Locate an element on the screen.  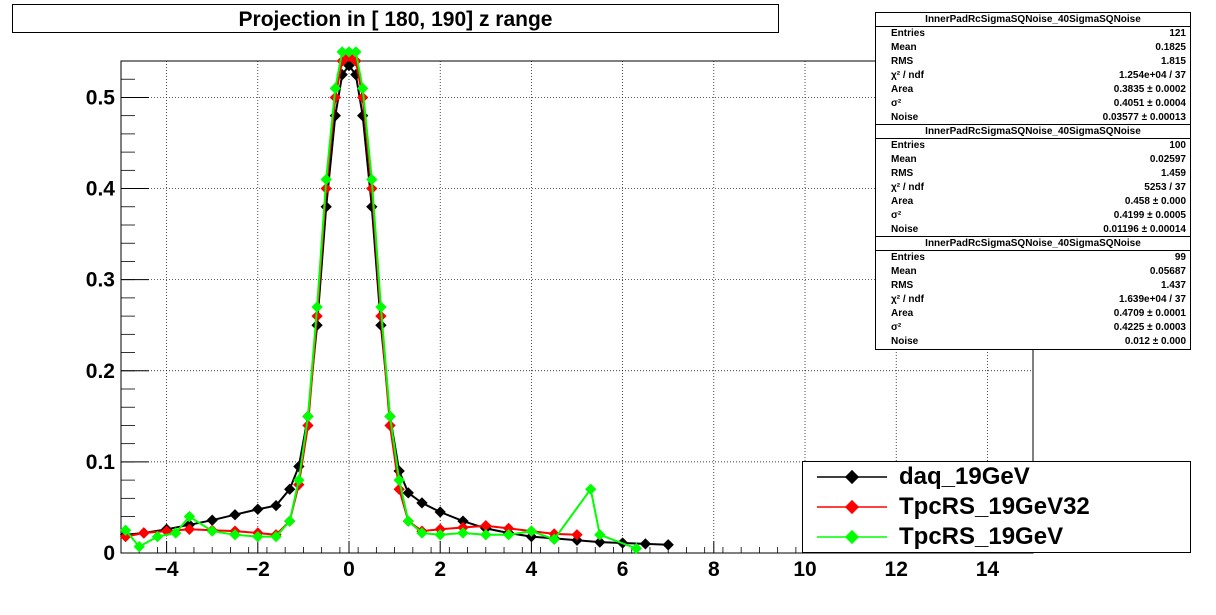
y-tick-label: 0.2 is located at coordinates (100, 371).